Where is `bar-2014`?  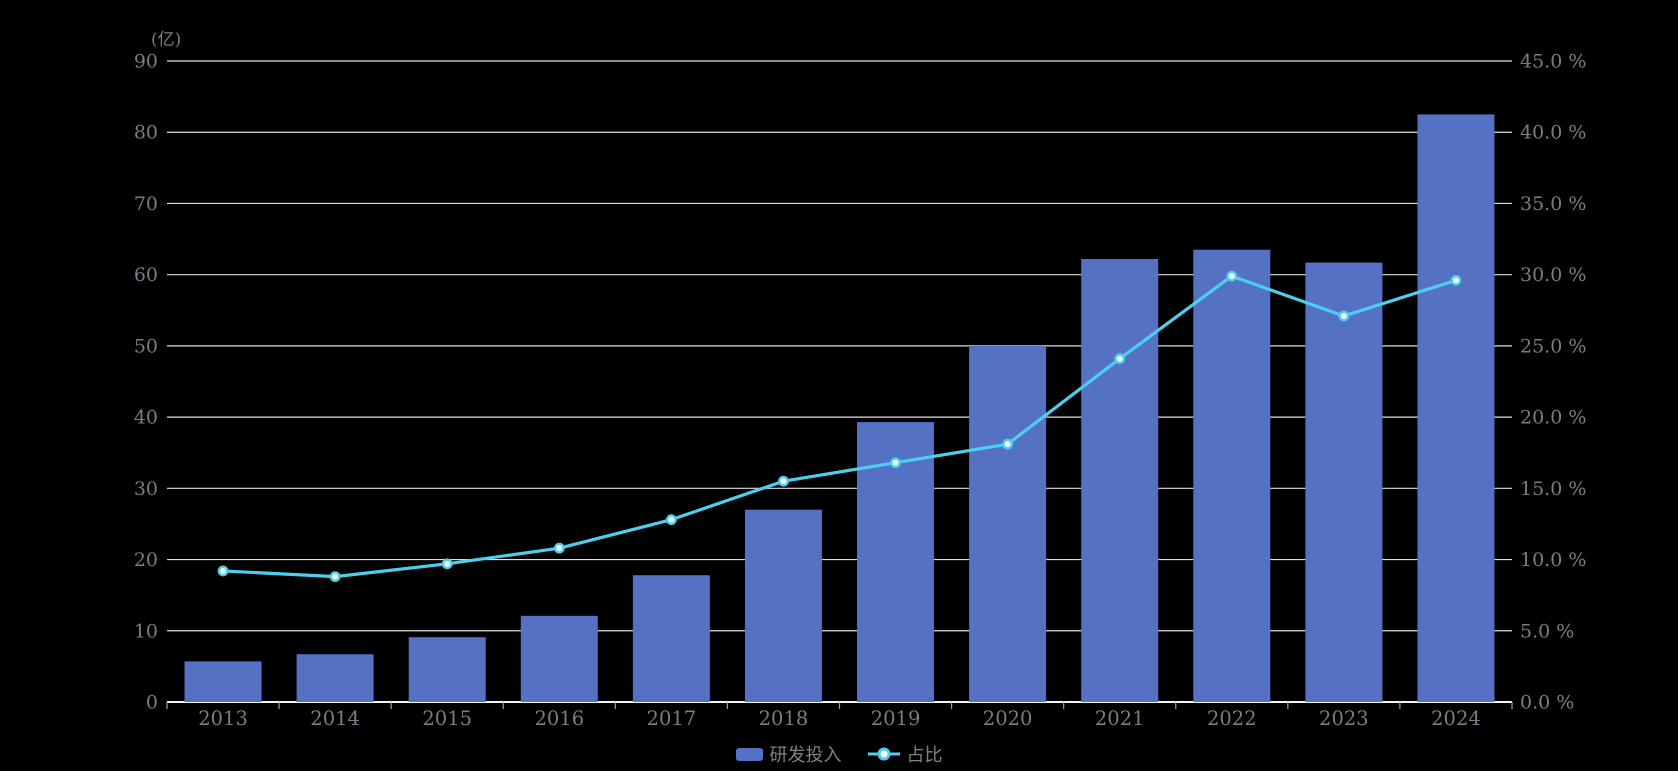
bar-2014 is located at coordinates (335, 678).